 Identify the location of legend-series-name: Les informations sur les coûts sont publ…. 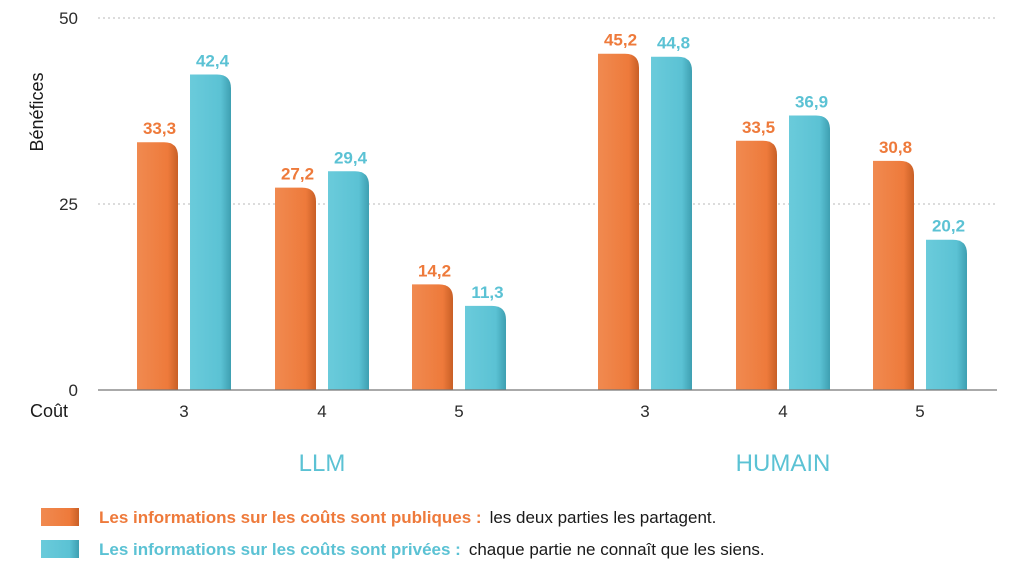
(290, 517).